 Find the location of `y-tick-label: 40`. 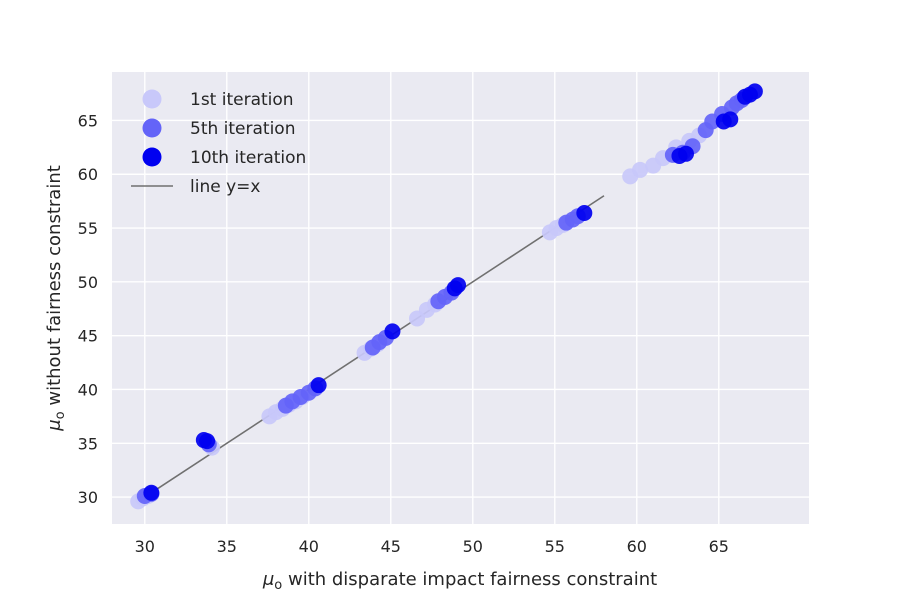

y-tick-label: 40 is located at coordinates (88, 389).